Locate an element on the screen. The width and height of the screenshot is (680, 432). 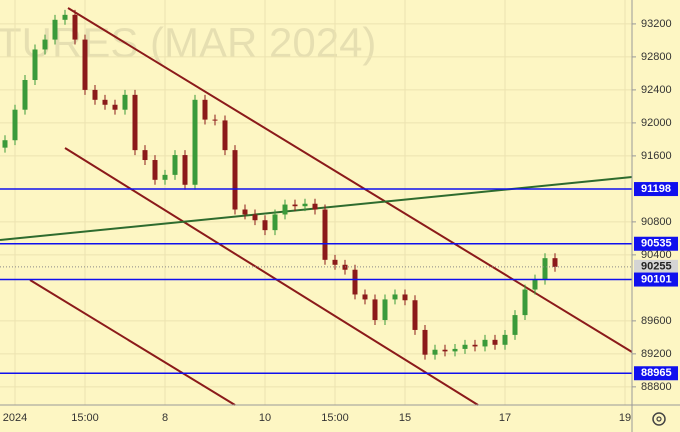
y-tick-label: 92000 is located at coordinates (656, 123).